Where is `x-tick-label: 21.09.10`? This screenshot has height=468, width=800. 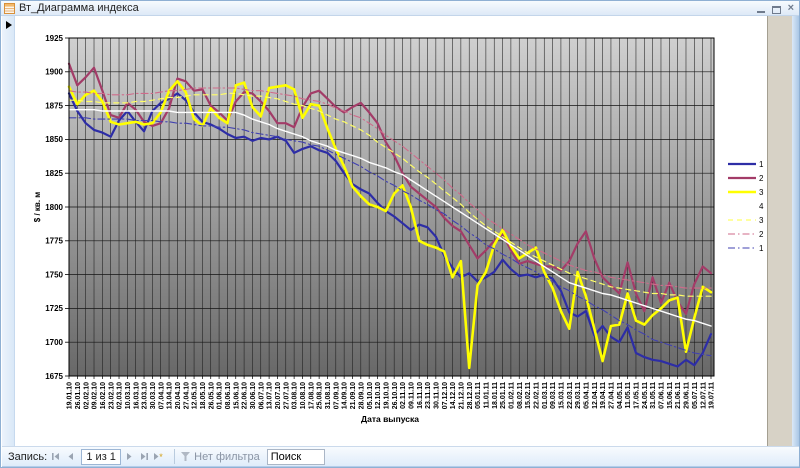
x-tick-label: 21.09.10 is located at coordinates (353, 395).